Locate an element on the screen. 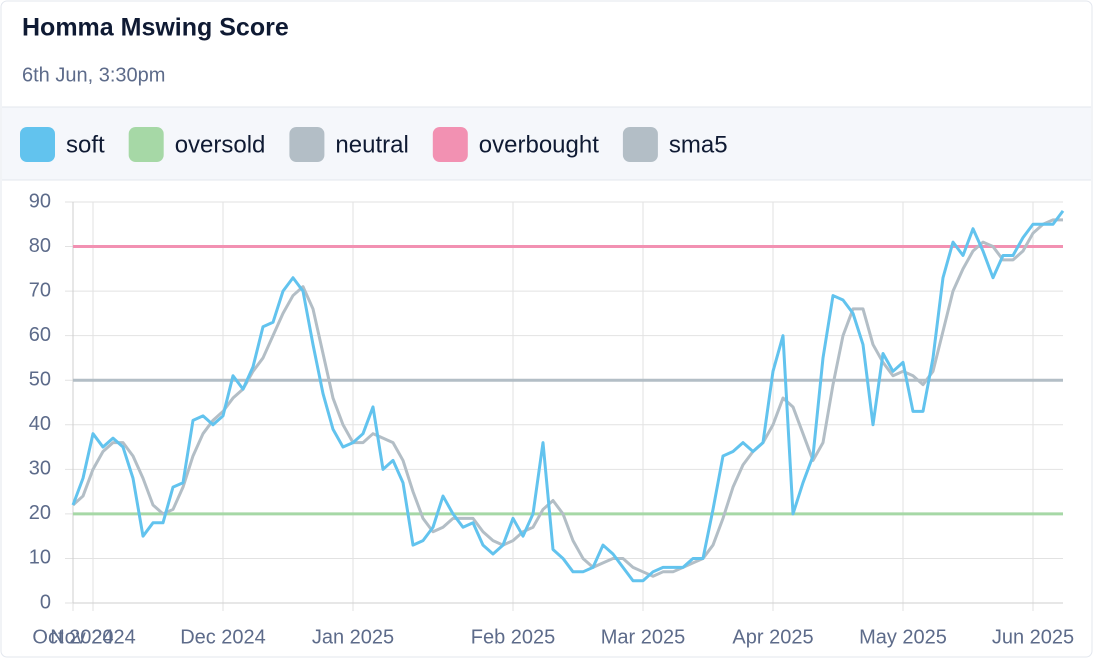 The image size is (1100, 667). legend-label: oversold is located at coordinates (220, 144).